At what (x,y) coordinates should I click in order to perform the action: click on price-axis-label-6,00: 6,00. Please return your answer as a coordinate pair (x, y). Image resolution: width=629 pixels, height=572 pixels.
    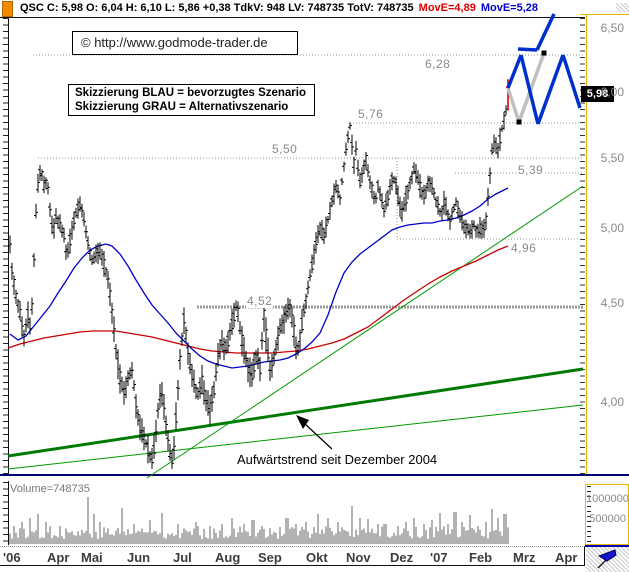
    Looking at the image, I should click on (612, 92).